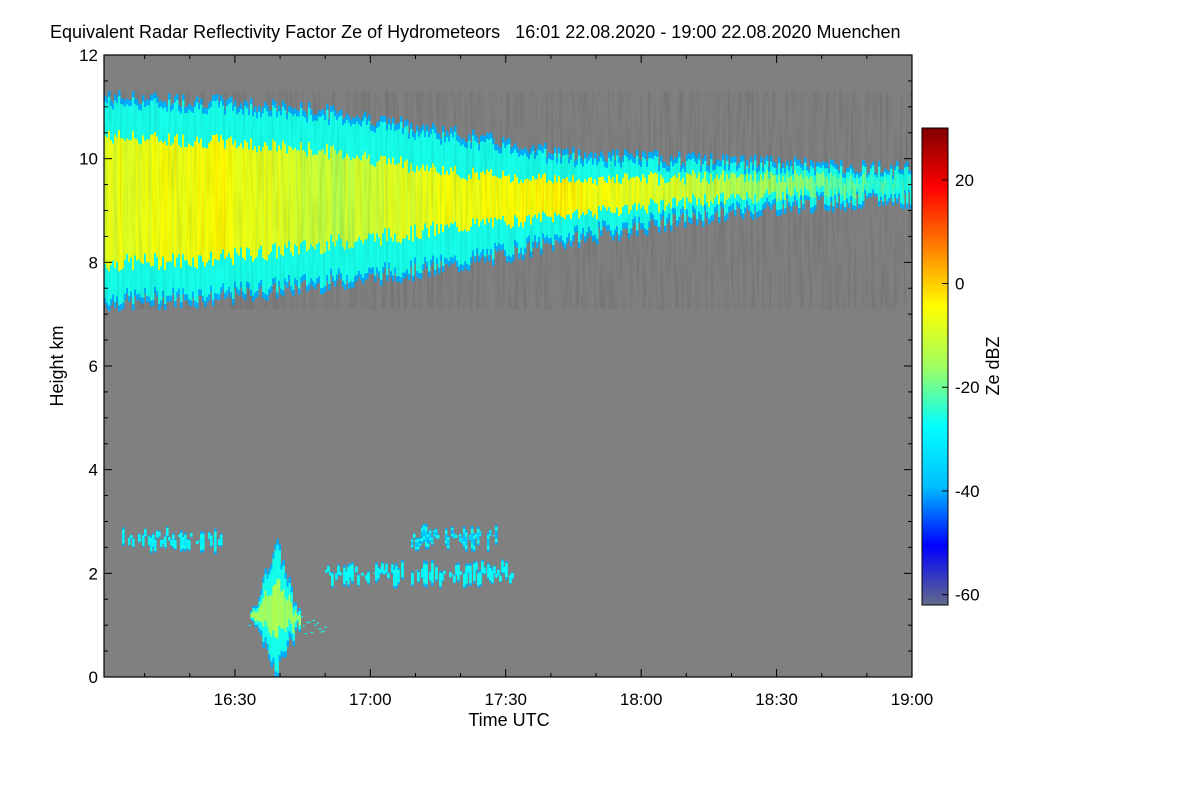  Describe the element at coordinates (967, 387) in the screenshot. I see `colorbar-tick-label: -20` at that location.